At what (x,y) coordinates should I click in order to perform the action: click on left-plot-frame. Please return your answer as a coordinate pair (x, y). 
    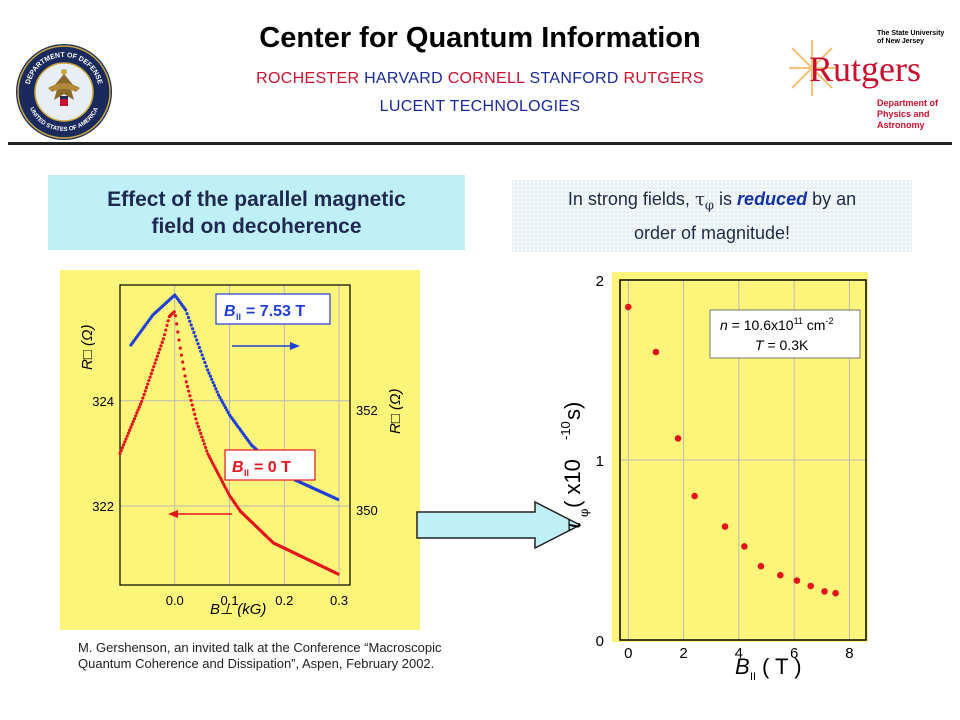
    Looking at the image, I should click on (235, 435).